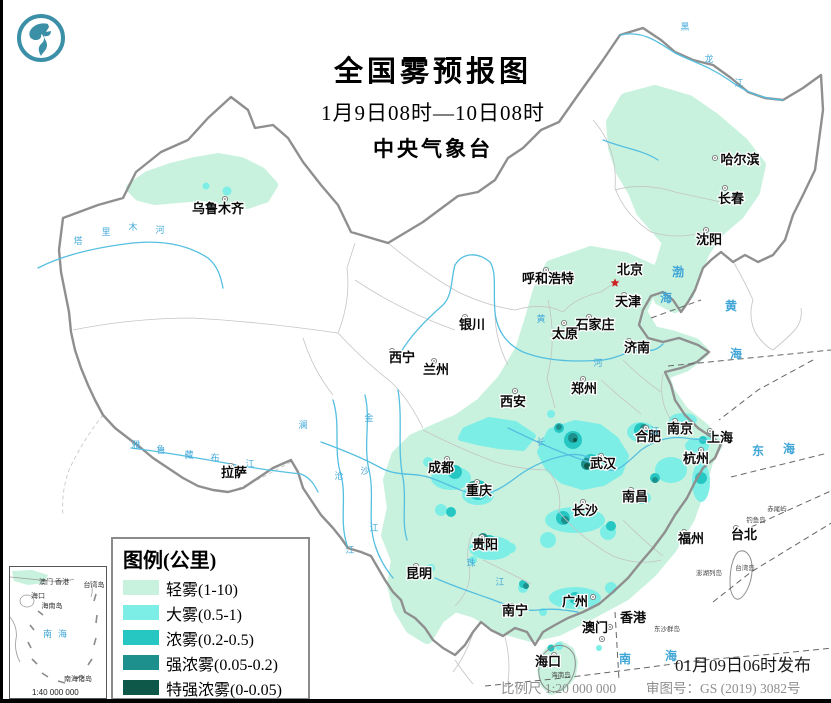  Describe the element at coordinates (777, 508) in the screenshot. I see `island-label: 赤尾屿` at that location.